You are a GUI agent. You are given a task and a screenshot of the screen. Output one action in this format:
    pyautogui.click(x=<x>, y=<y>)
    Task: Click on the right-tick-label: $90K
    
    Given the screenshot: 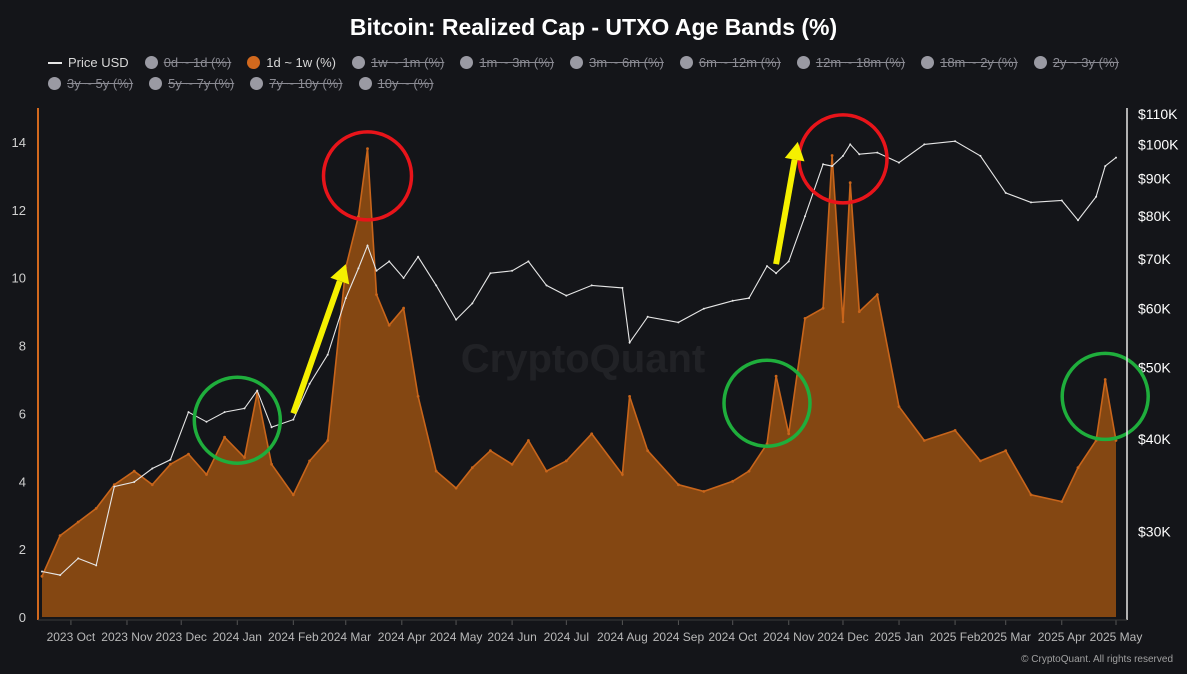 What is the action you would take?
    pyautogui.click(x=1154, y=178)
    